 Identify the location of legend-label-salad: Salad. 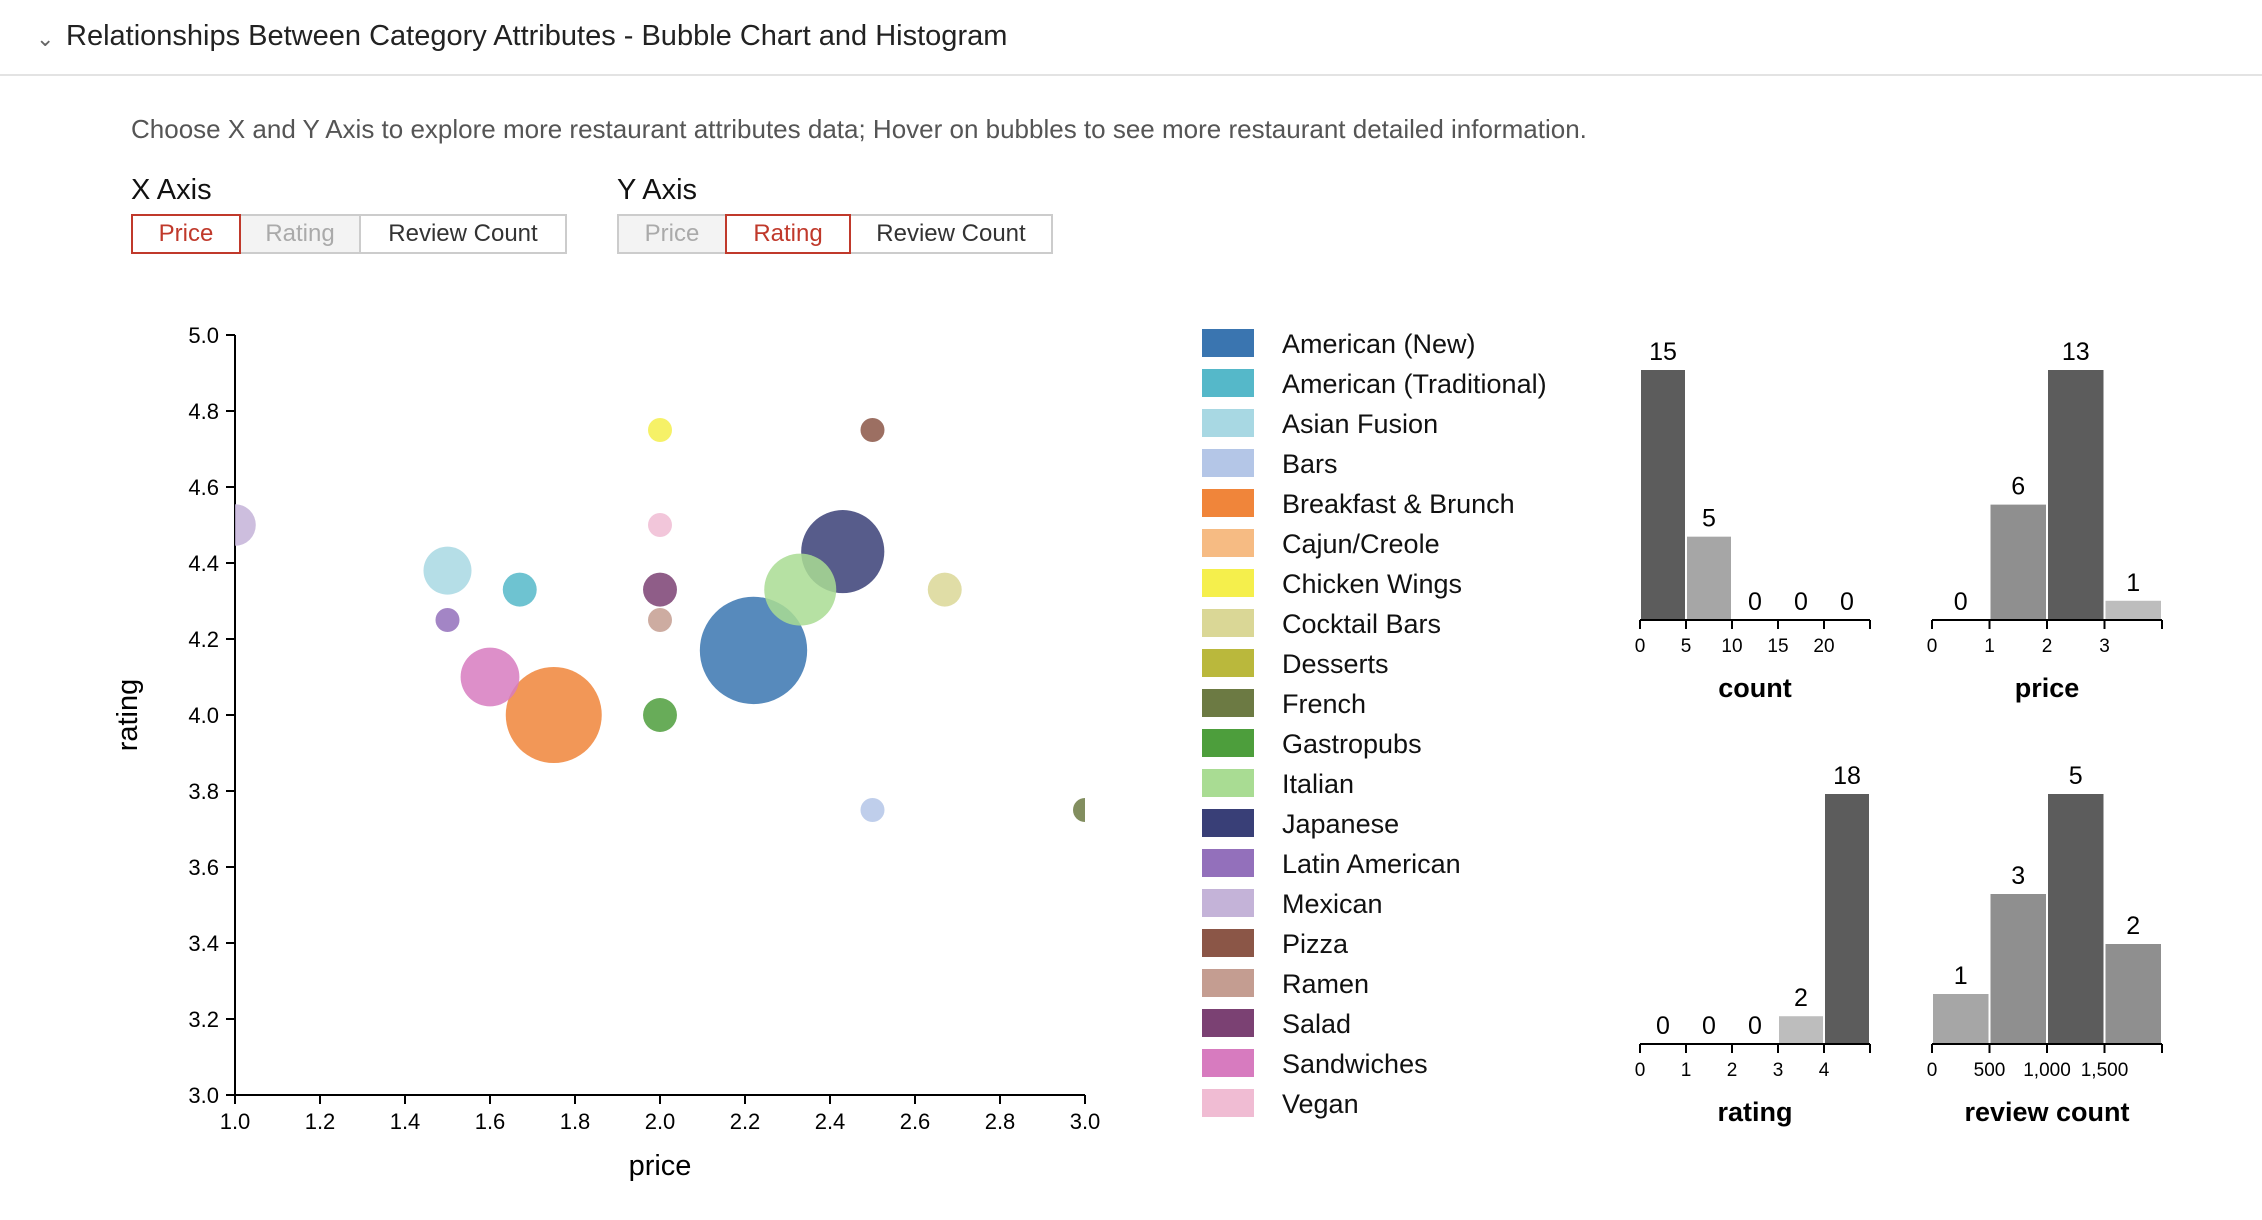
(1316, 1024).